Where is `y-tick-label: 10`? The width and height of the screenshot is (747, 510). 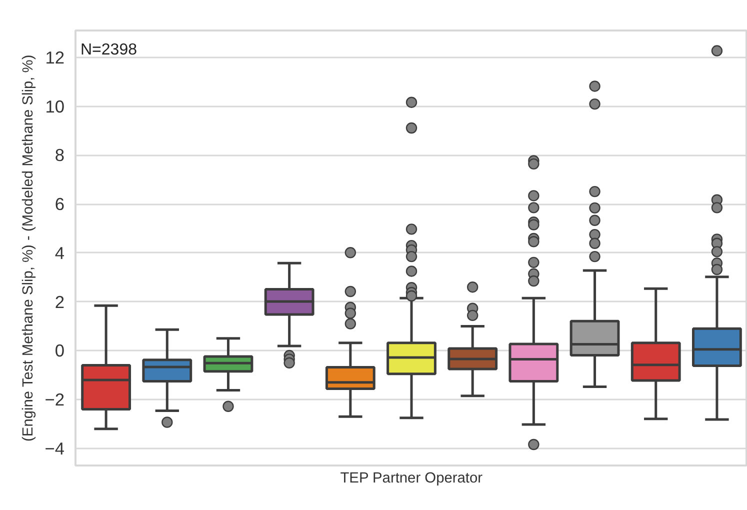 y-tick-label: 10 is located at coordinates (55, 106).